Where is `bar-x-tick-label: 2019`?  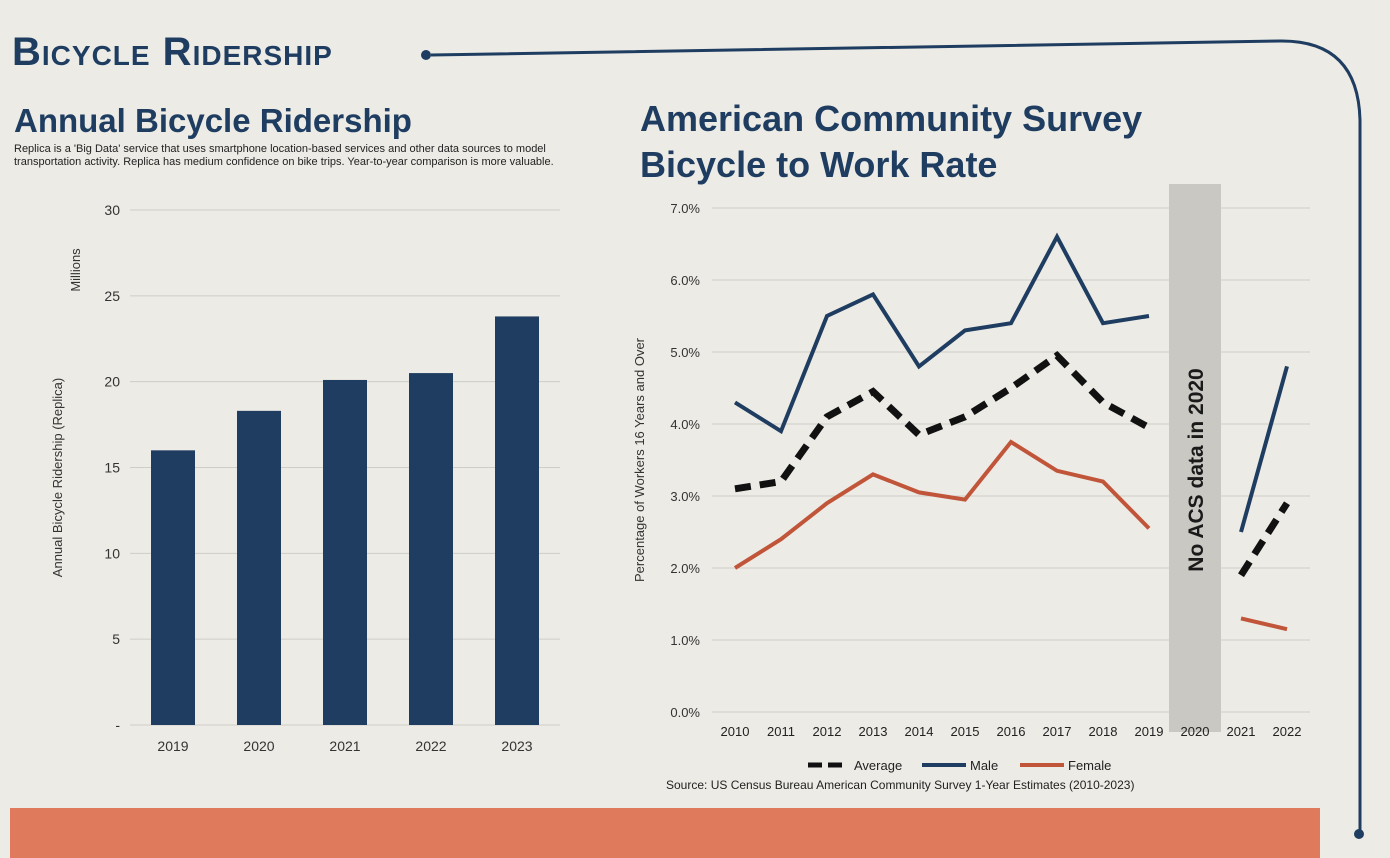 bar-x-tick-label: 2019 is located at coordinates (172, 746).